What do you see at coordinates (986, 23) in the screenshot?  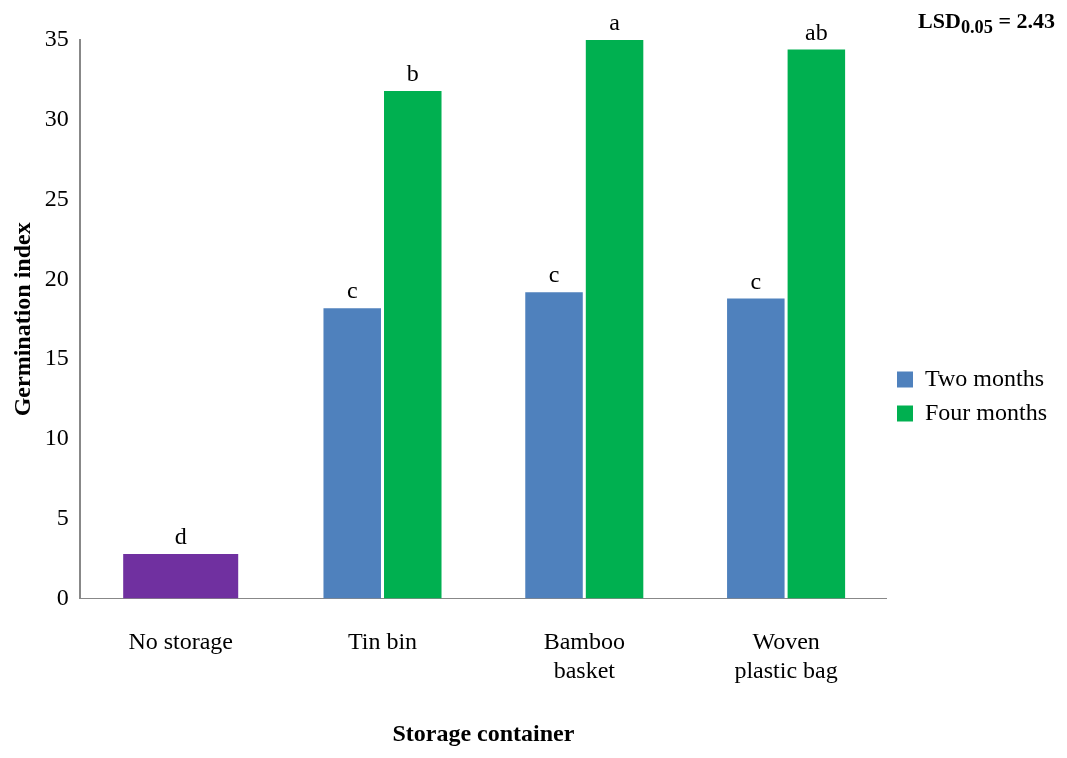 I see `text: LSD$_{0.05}$ = 2.43` at bounding box center [986, 23].